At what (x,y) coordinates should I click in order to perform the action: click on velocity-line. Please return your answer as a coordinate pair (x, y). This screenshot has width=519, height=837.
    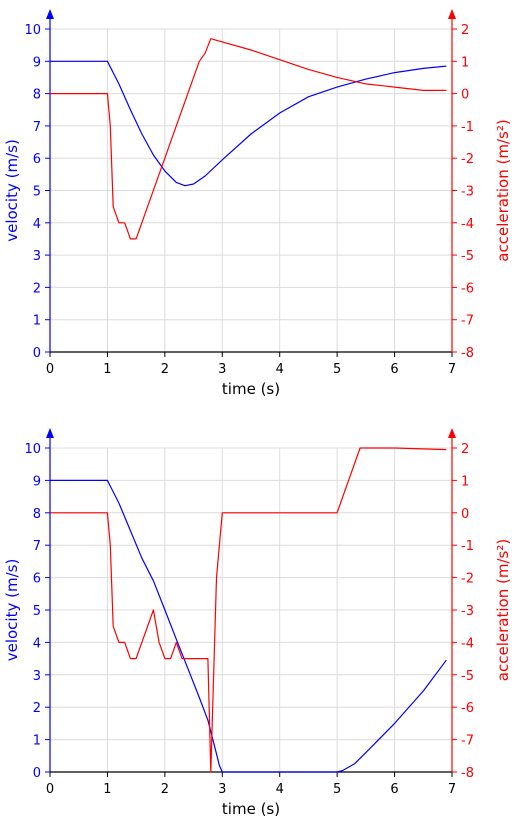
    Looking at the image, I should click on (248, 123).